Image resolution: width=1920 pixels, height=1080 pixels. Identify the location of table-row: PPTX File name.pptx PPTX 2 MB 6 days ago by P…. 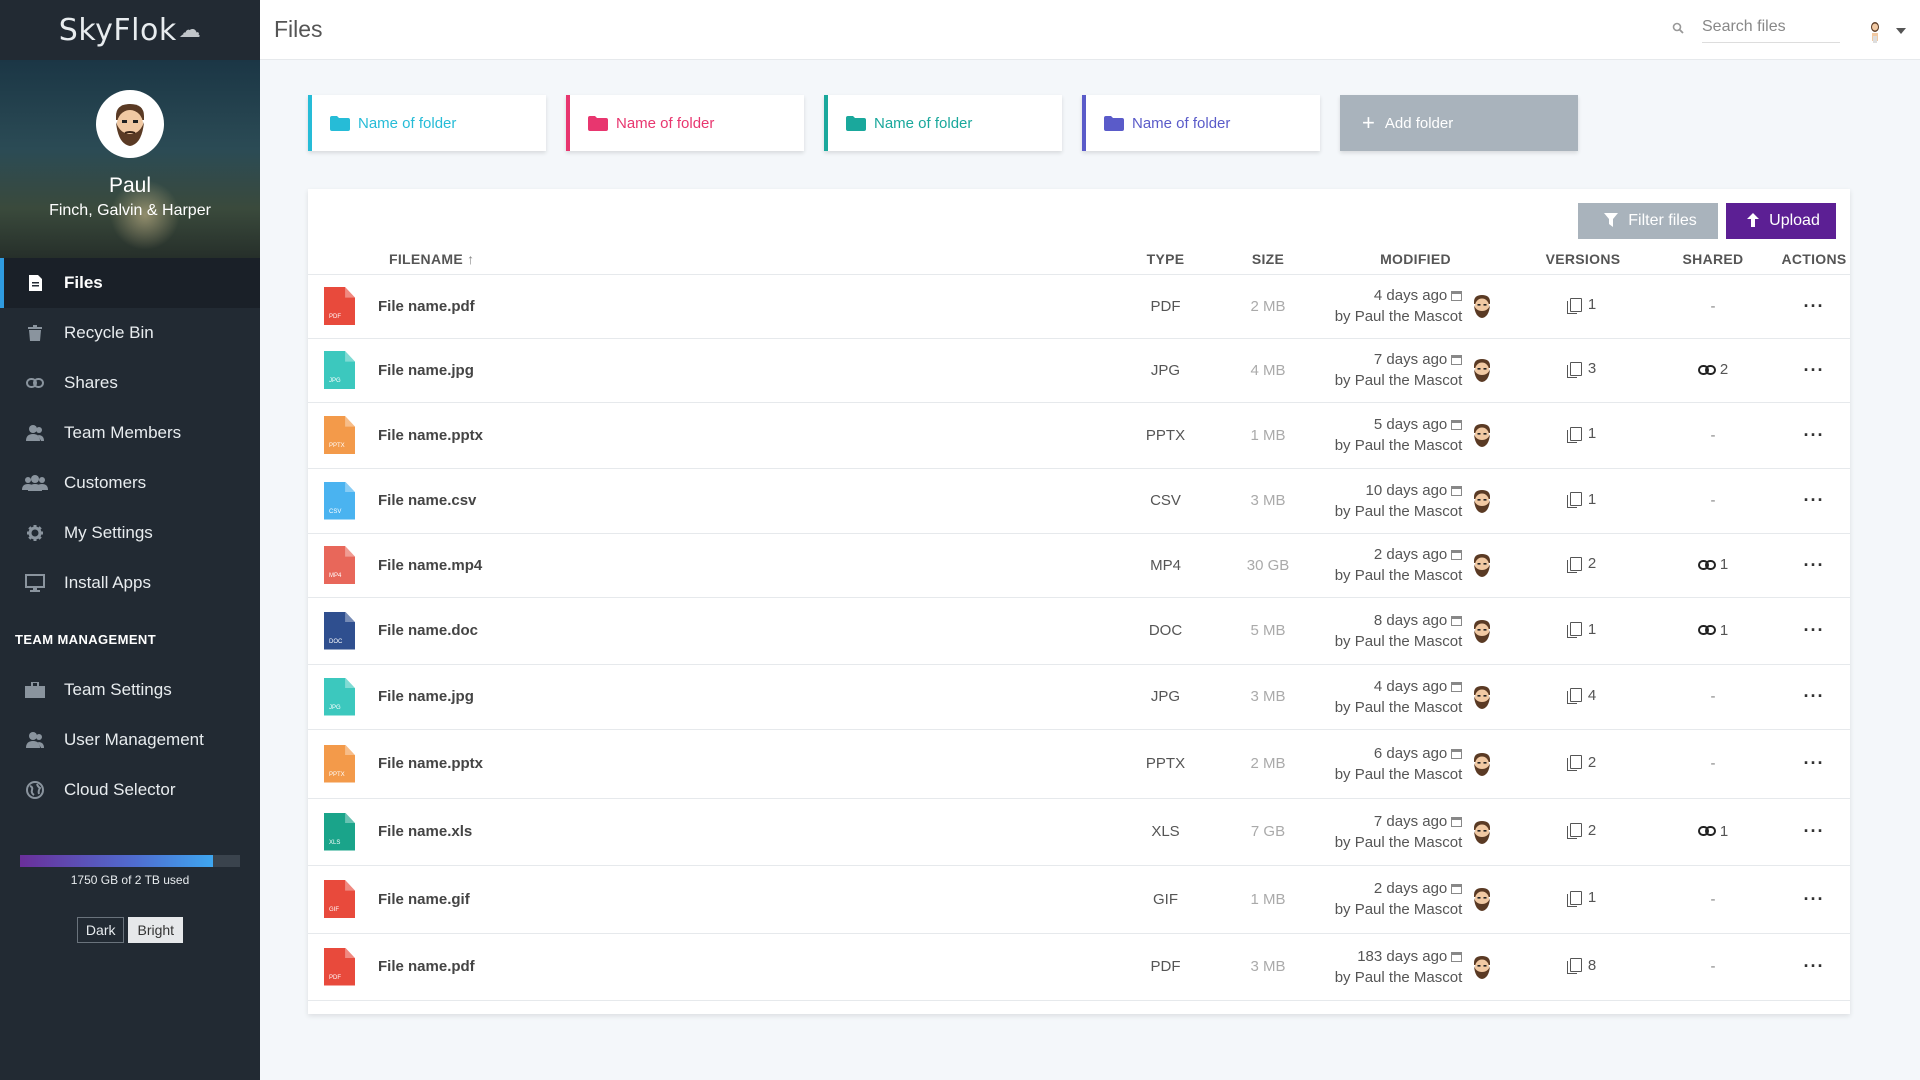
(1079, 764).